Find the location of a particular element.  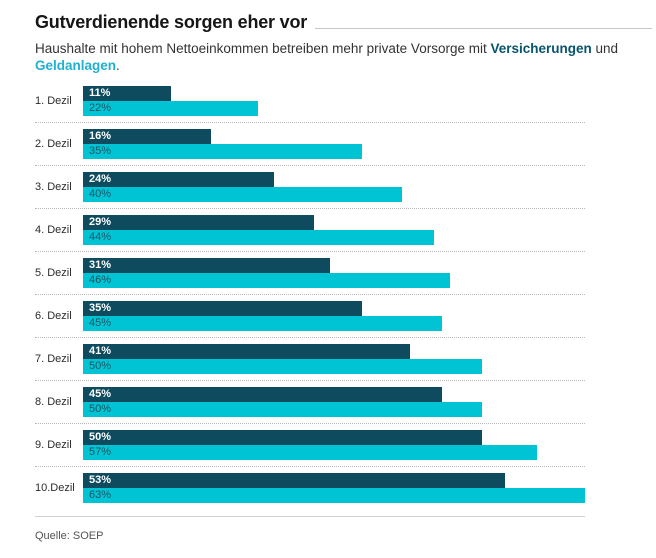

row-label: 9. Dezil is located at coordinates (53, 445).